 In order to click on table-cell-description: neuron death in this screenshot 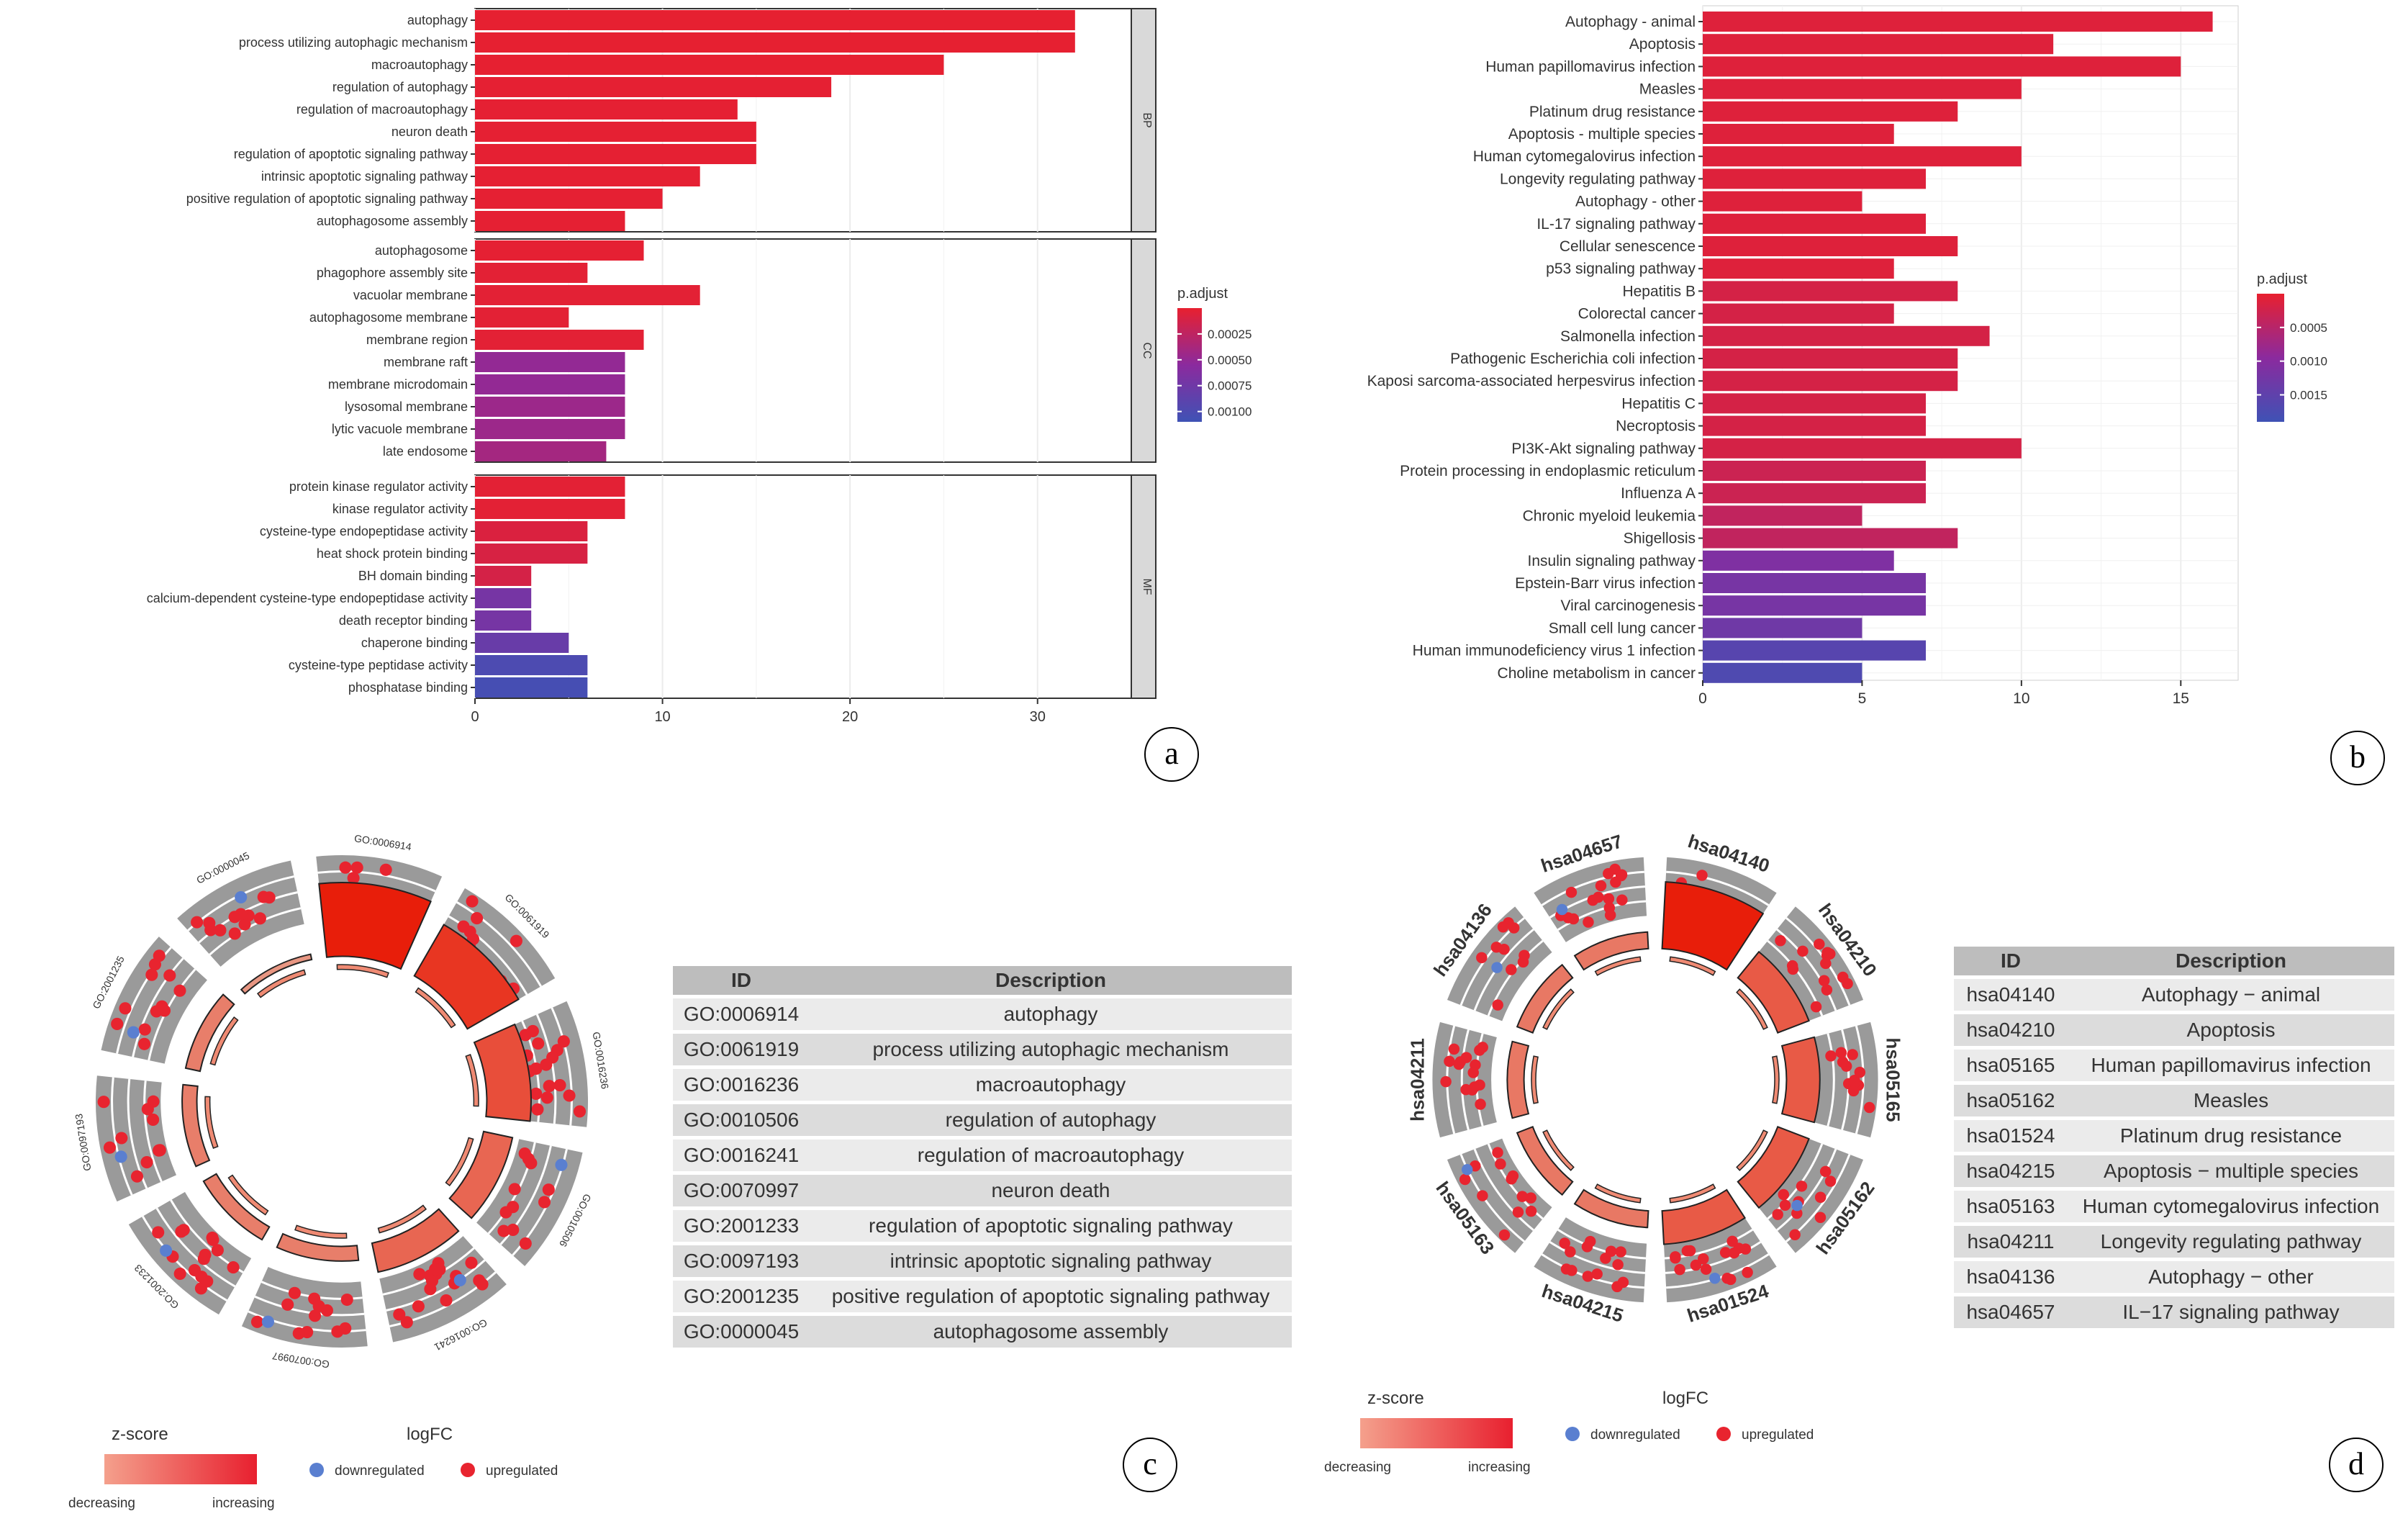, I will do `click(1051, 1190)`.